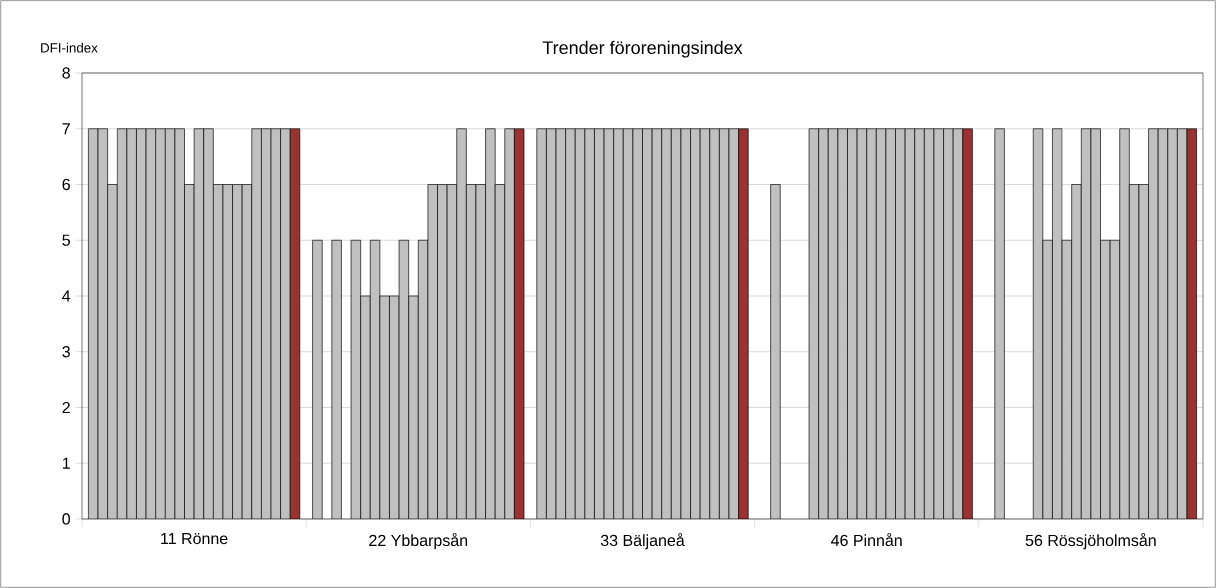 The image size is (1216, 588). Describe the element at coordinates (66, 184) in the screenshot. I see `y-tick-label: 6` at that location.